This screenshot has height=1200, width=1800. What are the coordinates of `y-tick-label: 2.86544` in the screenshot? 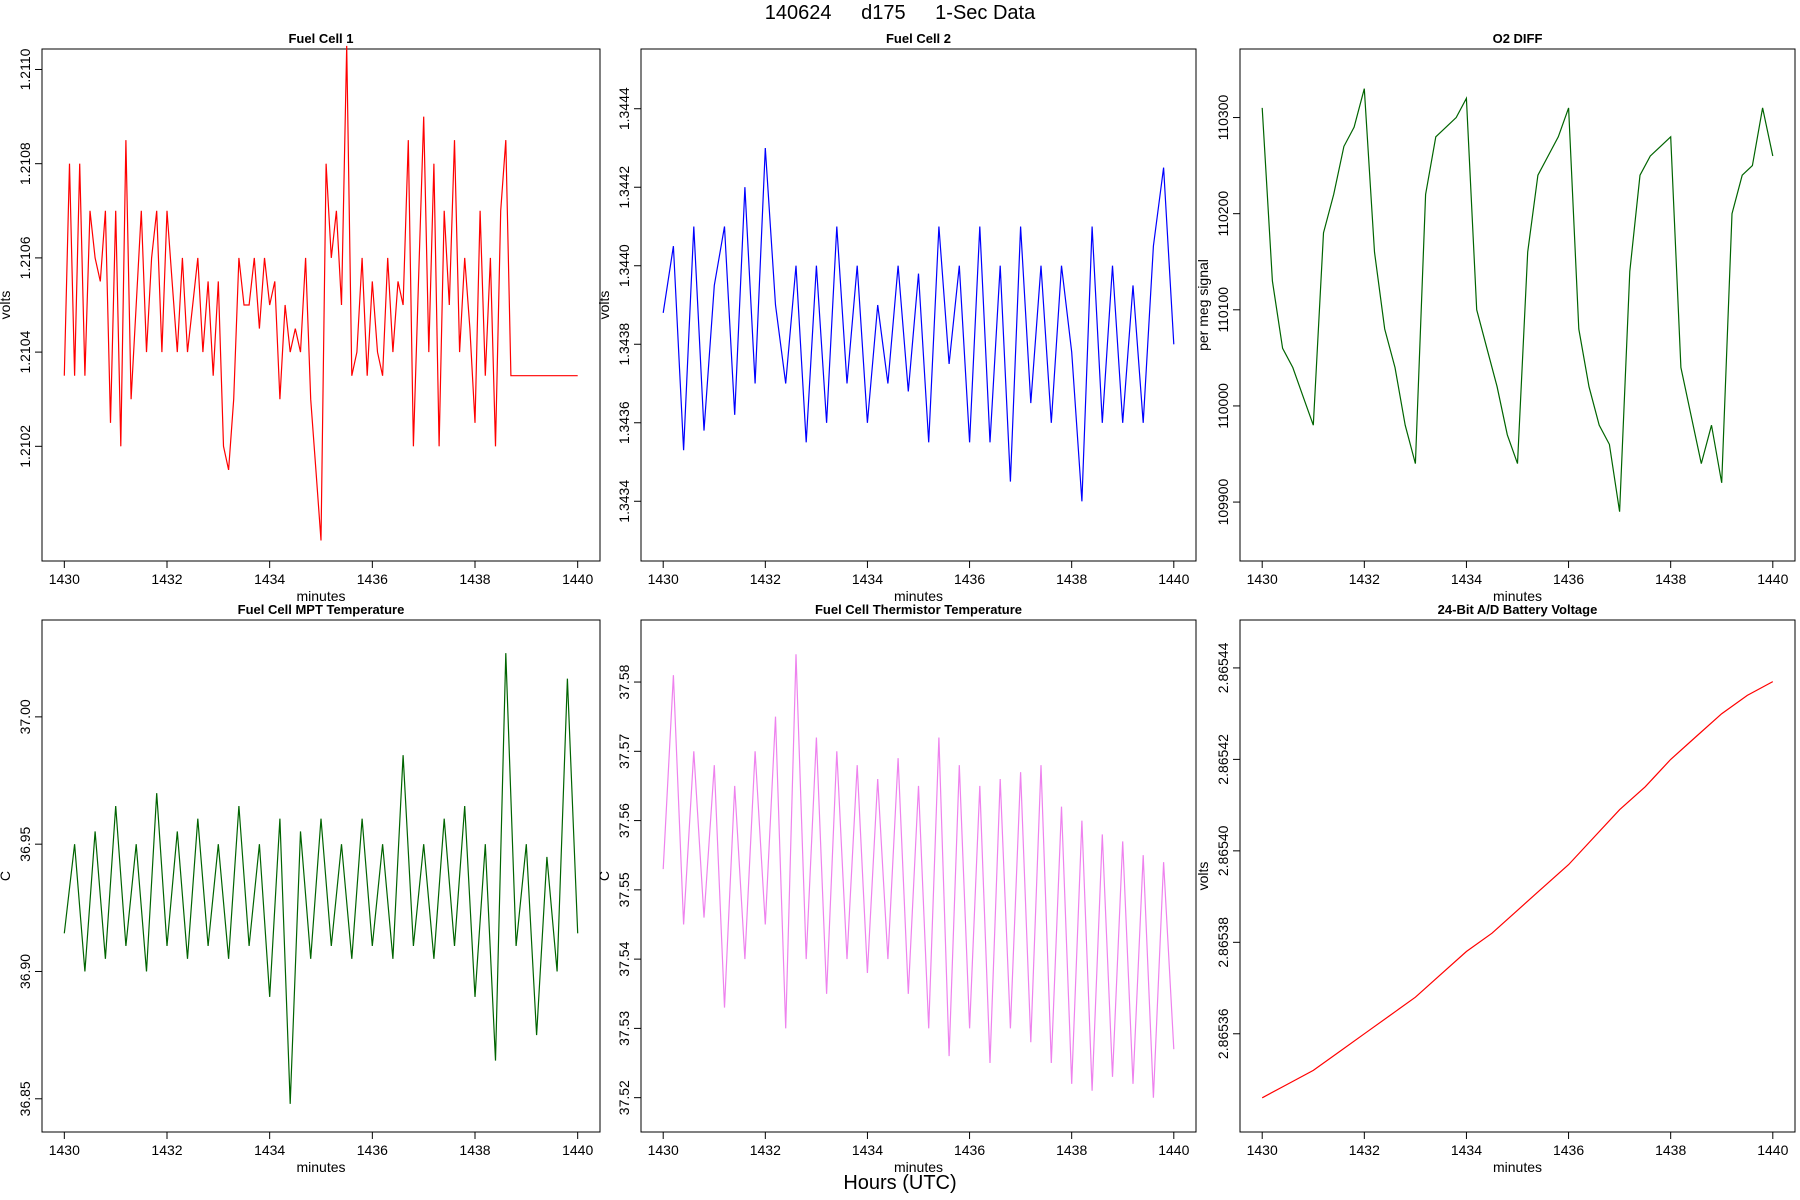 It's located at (1223, 667).